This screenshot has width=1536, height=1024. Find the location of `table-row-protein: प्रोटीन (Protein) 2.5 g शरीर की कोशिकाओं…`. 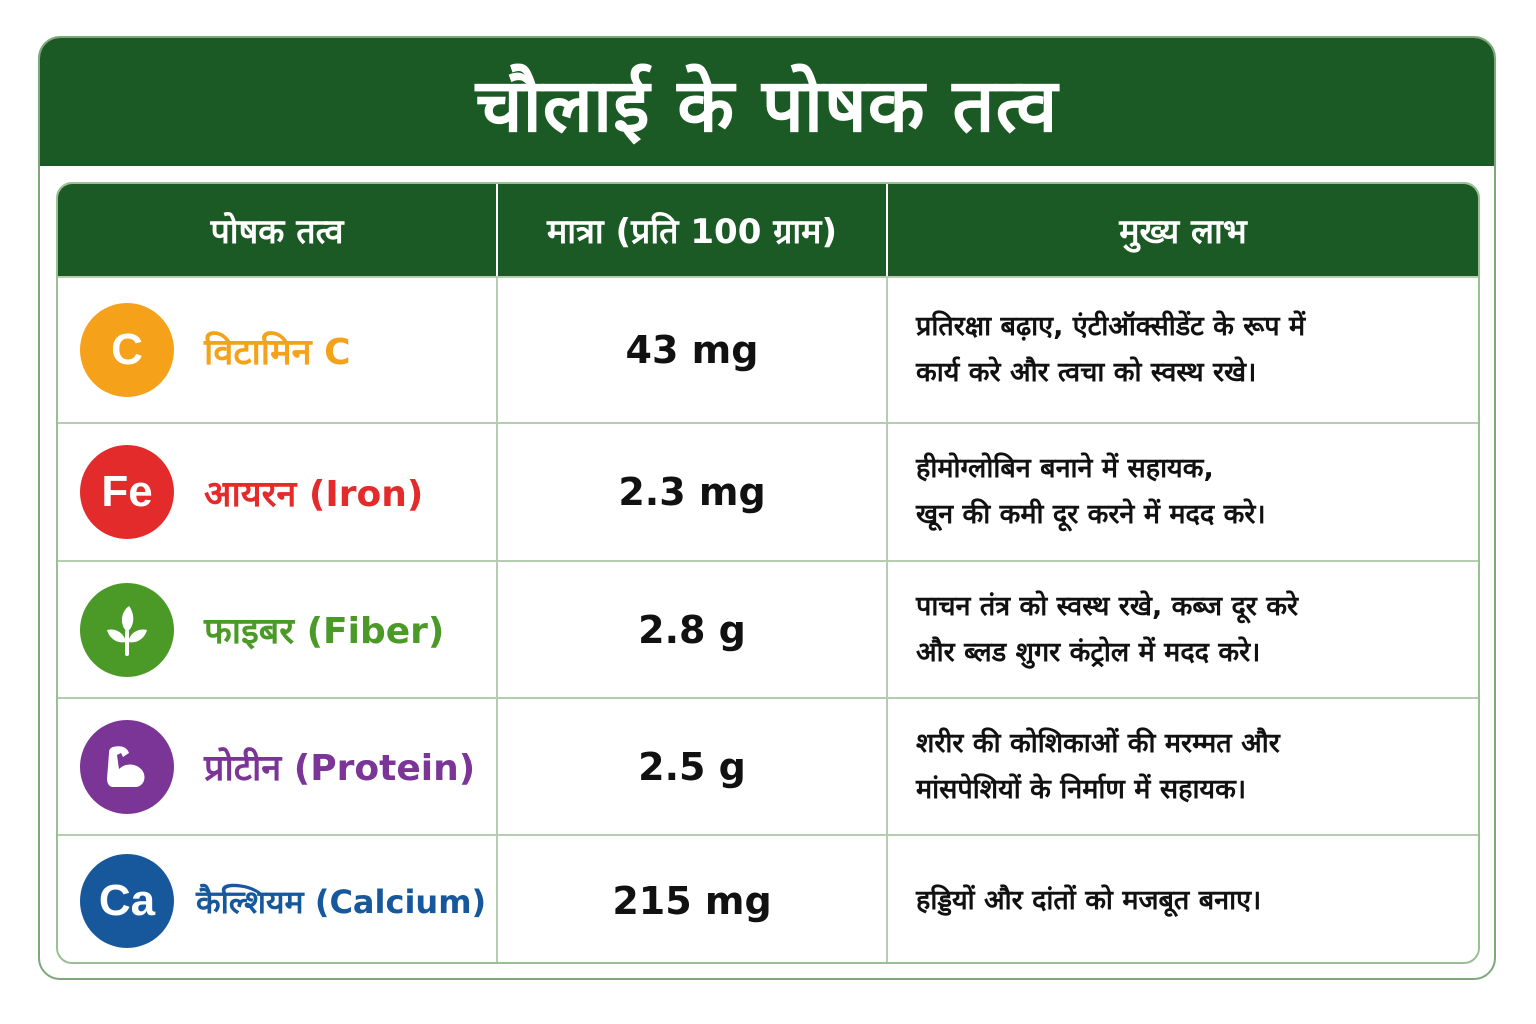

table-row-protein: प्रोटीन (Protein) 2.5 g शरीर की कोशिकाओं… is located at coordinates (768, 765).